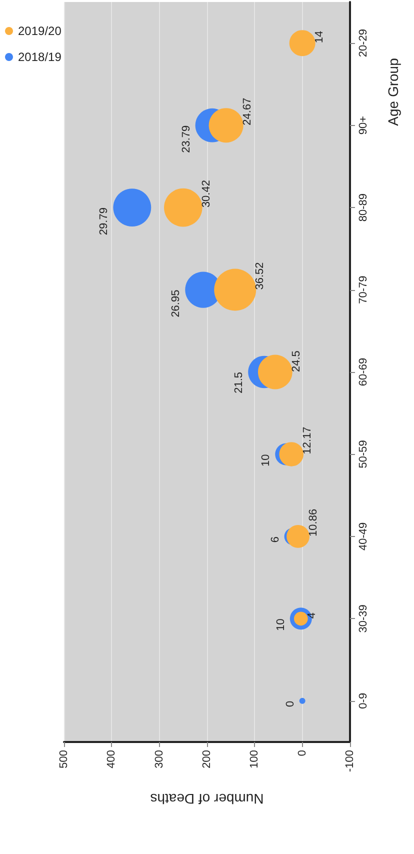  What do you see at coordinates (364, 700) in the screenshot?
I see `y-tick-label: 0-9` at bounding box center [364, 700].